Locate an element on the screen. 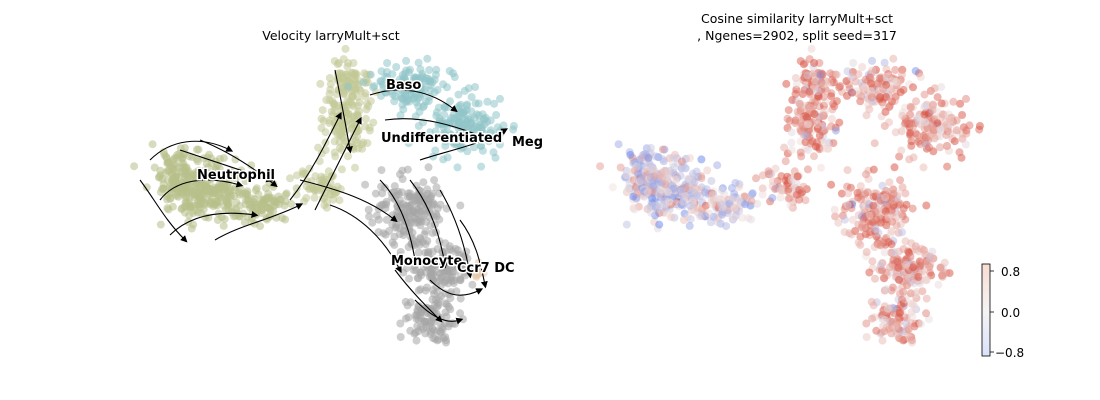 This screenshot has width=1100, height=400. colorbar-tick-label-top: 0.8 is located at coordinates (1010, 272).